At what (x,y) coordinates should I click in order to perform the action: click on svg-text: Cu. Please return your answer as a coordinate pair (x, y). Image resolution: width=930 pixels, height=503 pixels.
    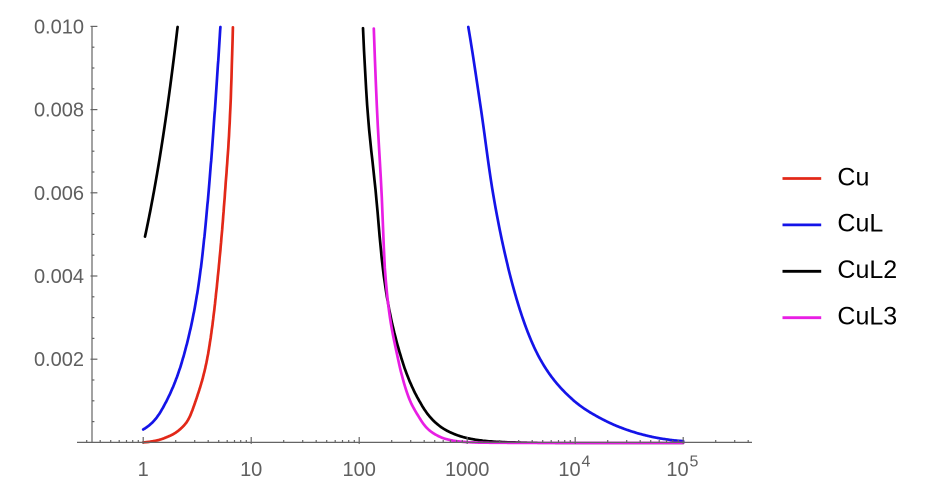
    Looking at the image, I should click on (853, 177).